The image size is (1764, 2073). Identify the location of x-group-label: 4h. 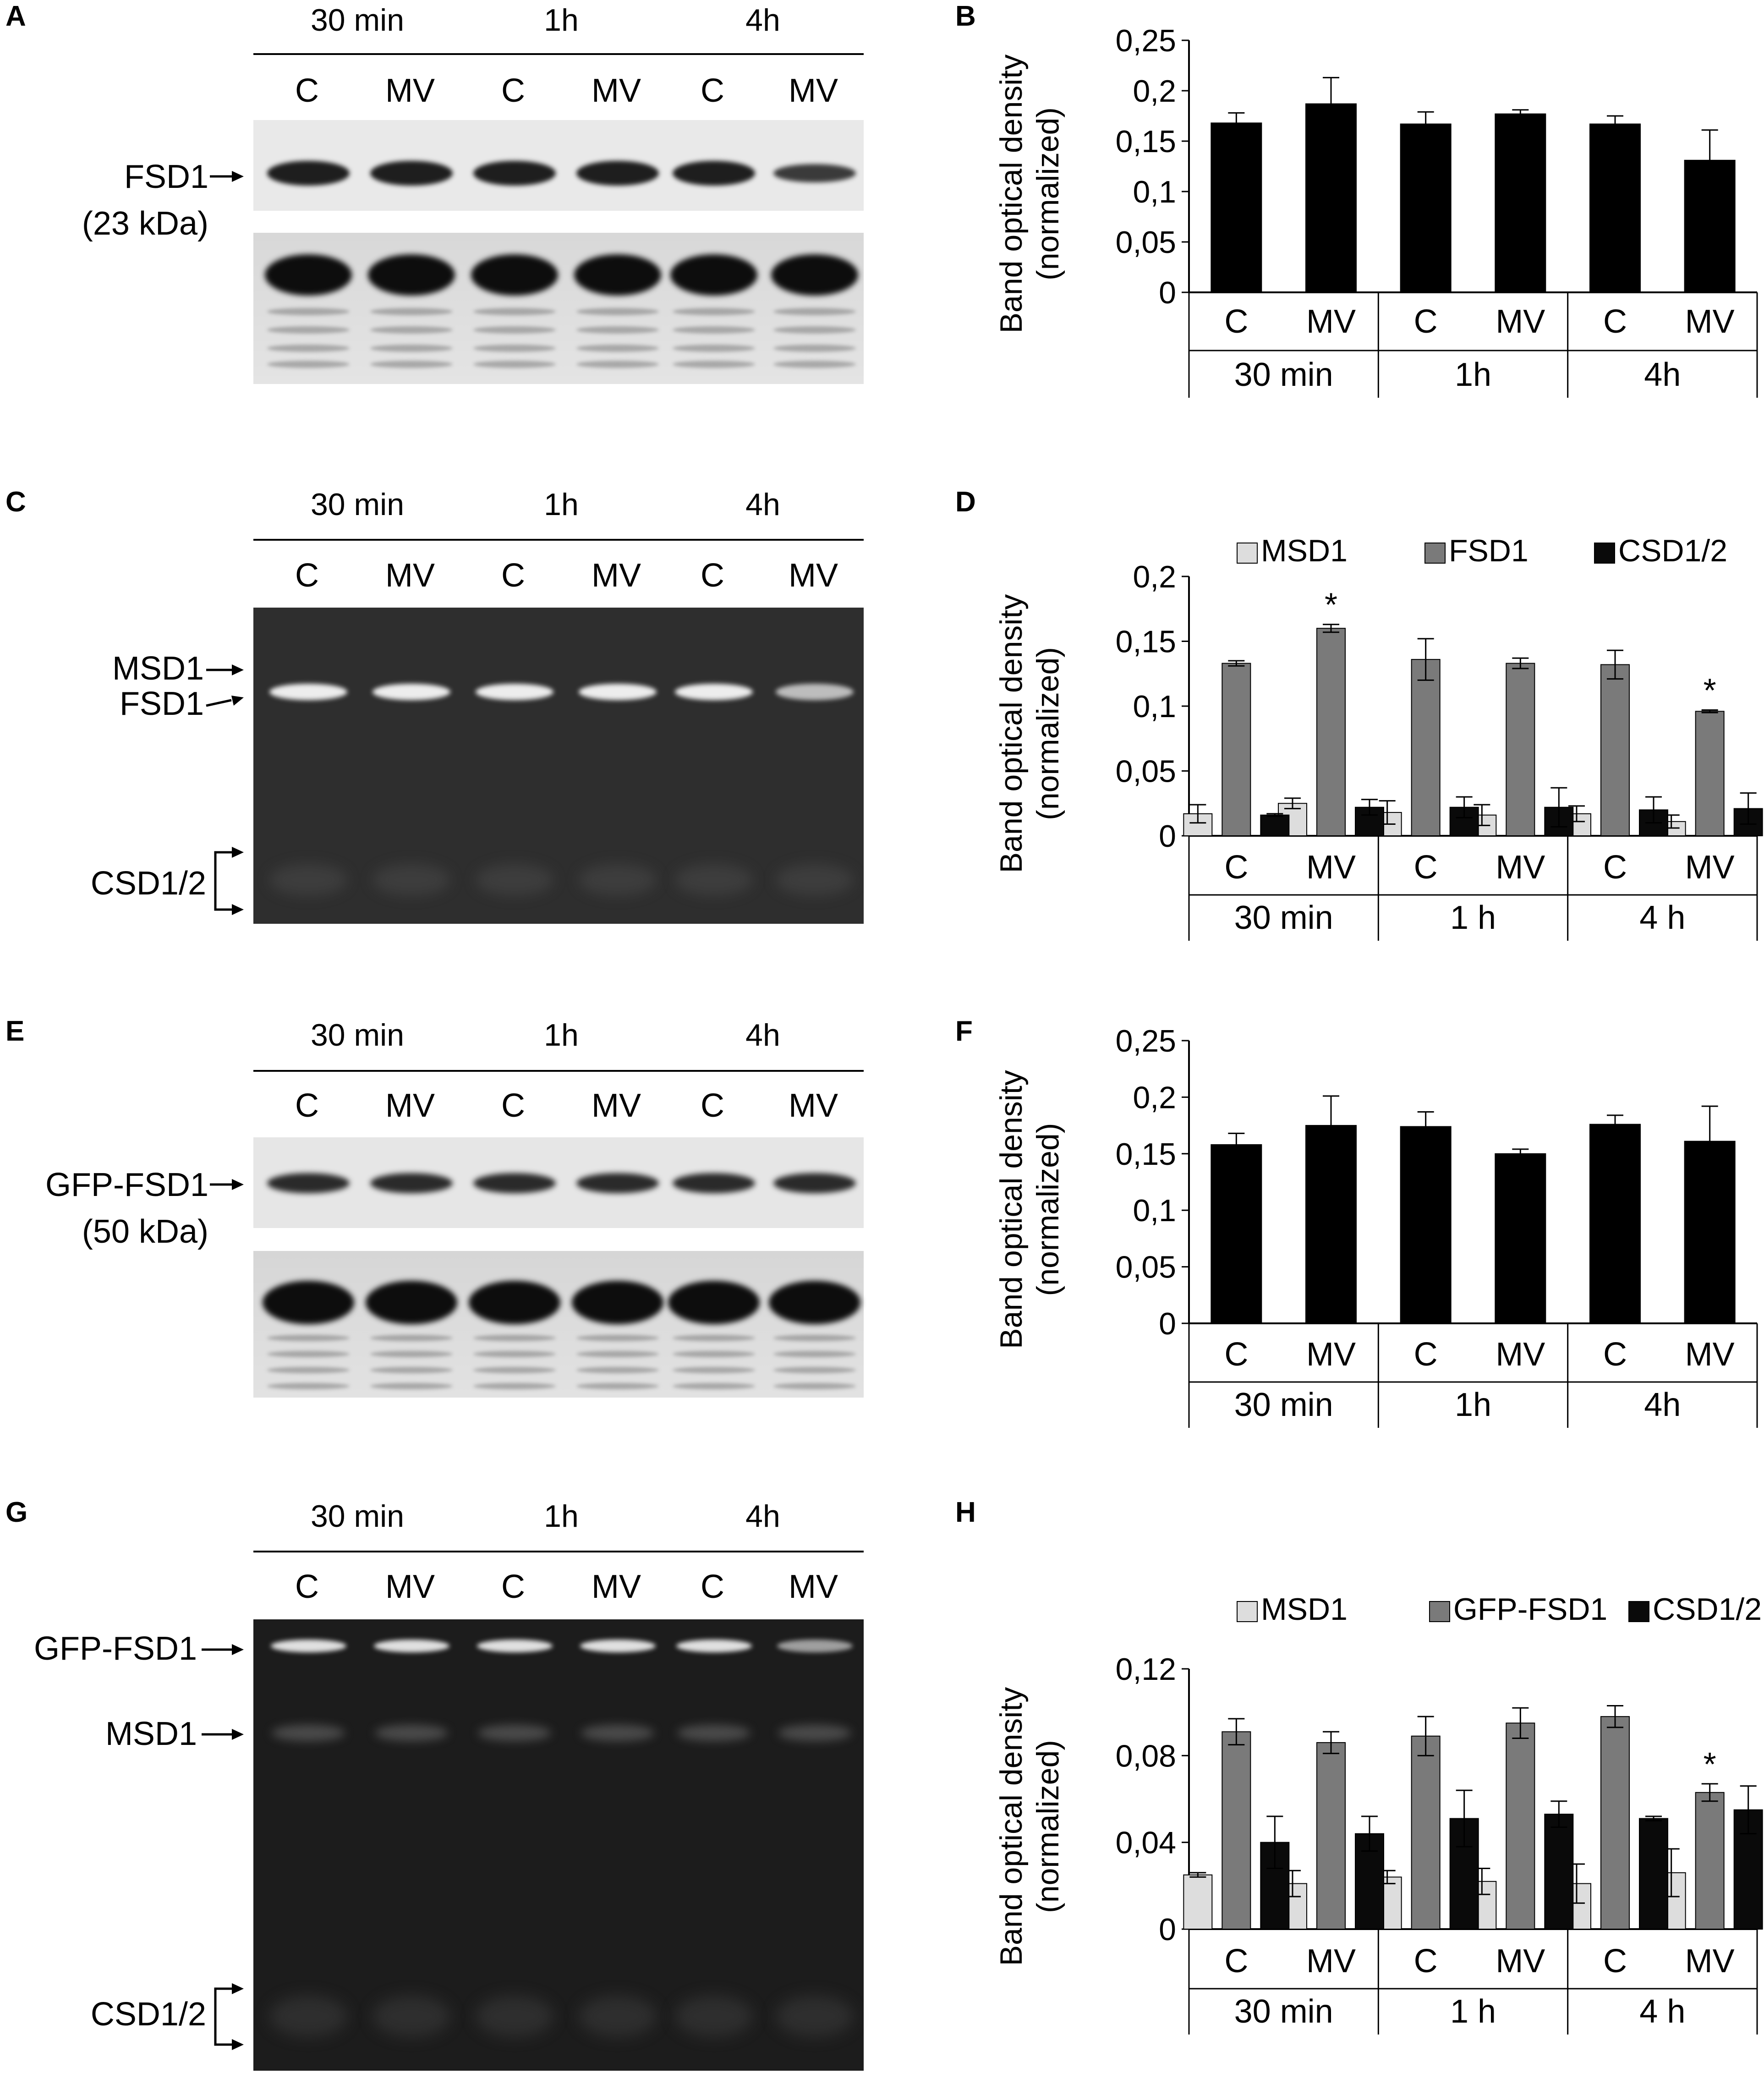
(1662, 1405).